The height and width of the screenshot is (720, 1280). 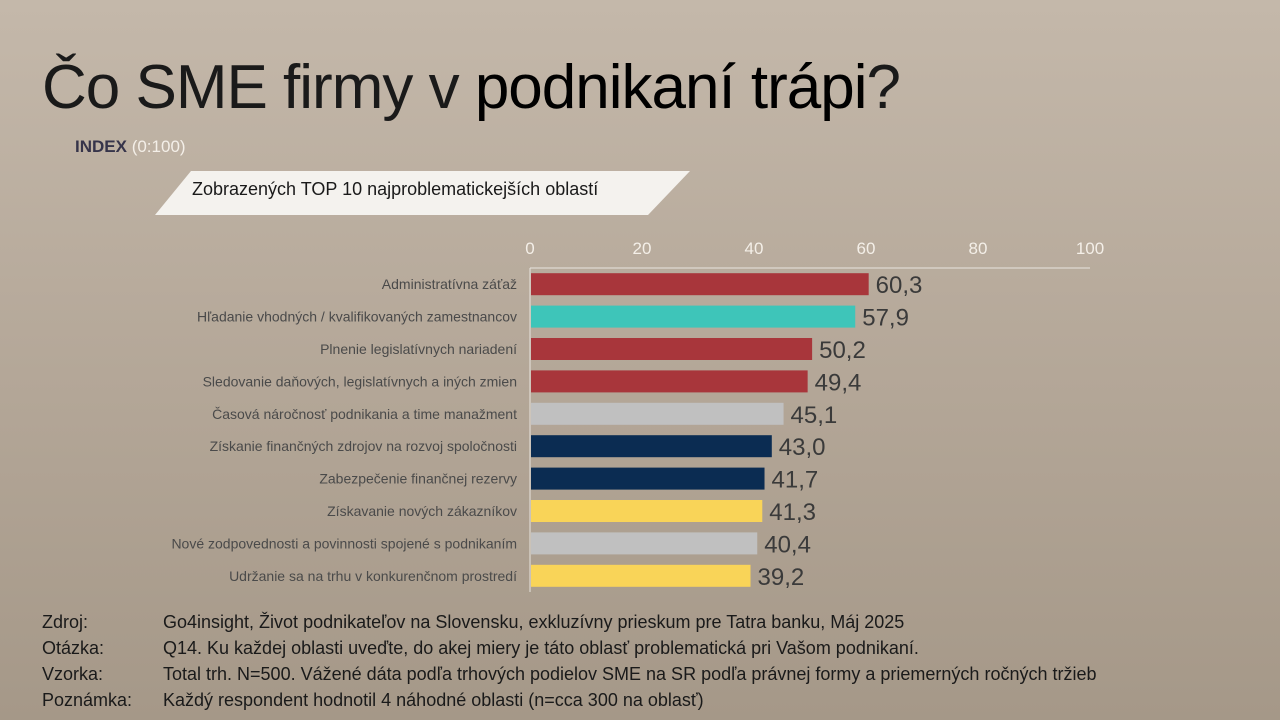 What do you see at coordinates (1090, 248) in the screenshot?
I see `x-tick-label: 100` at bounding box center [1090, 248].